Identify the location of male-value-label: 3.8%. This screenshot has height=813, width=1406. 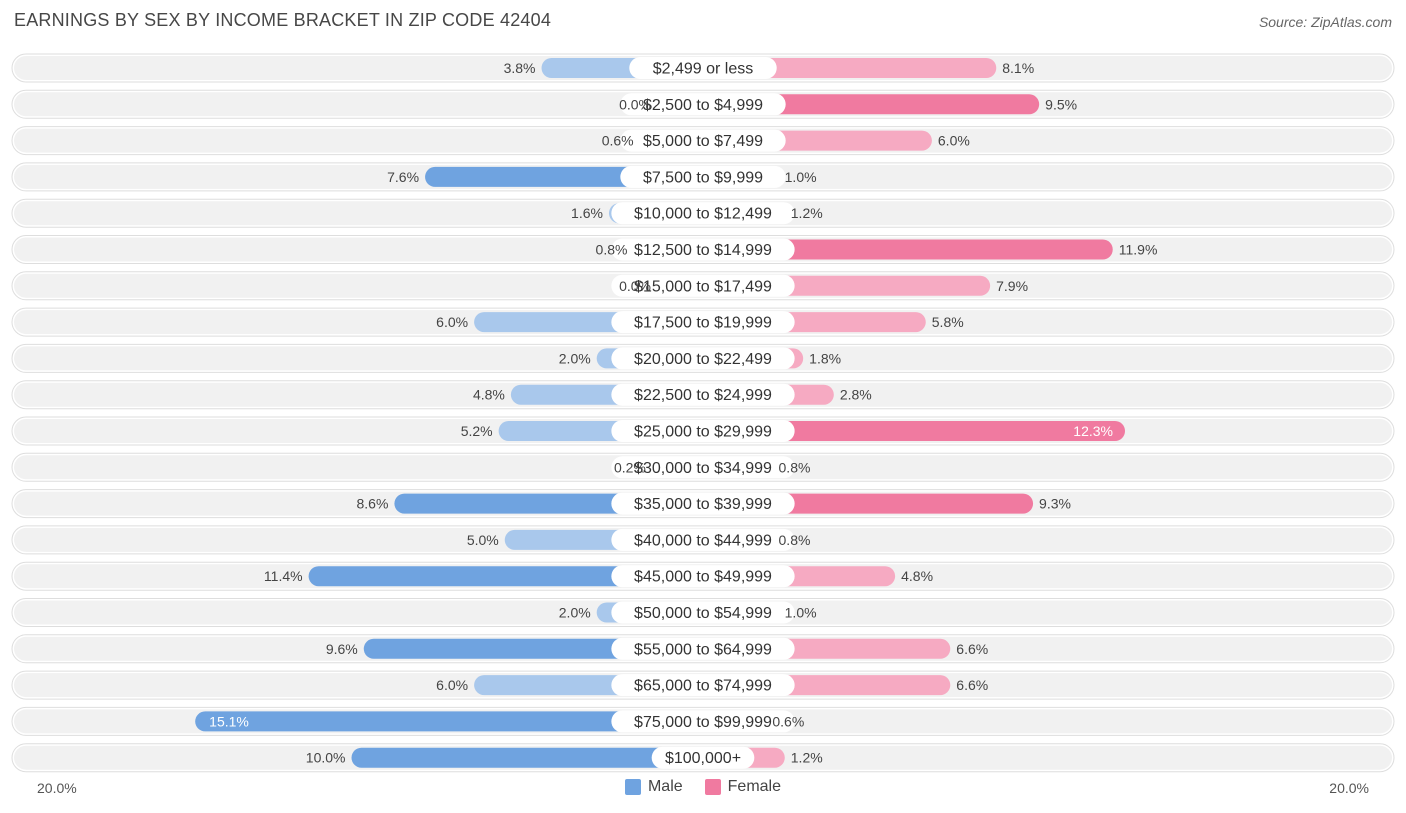
(520, 68).